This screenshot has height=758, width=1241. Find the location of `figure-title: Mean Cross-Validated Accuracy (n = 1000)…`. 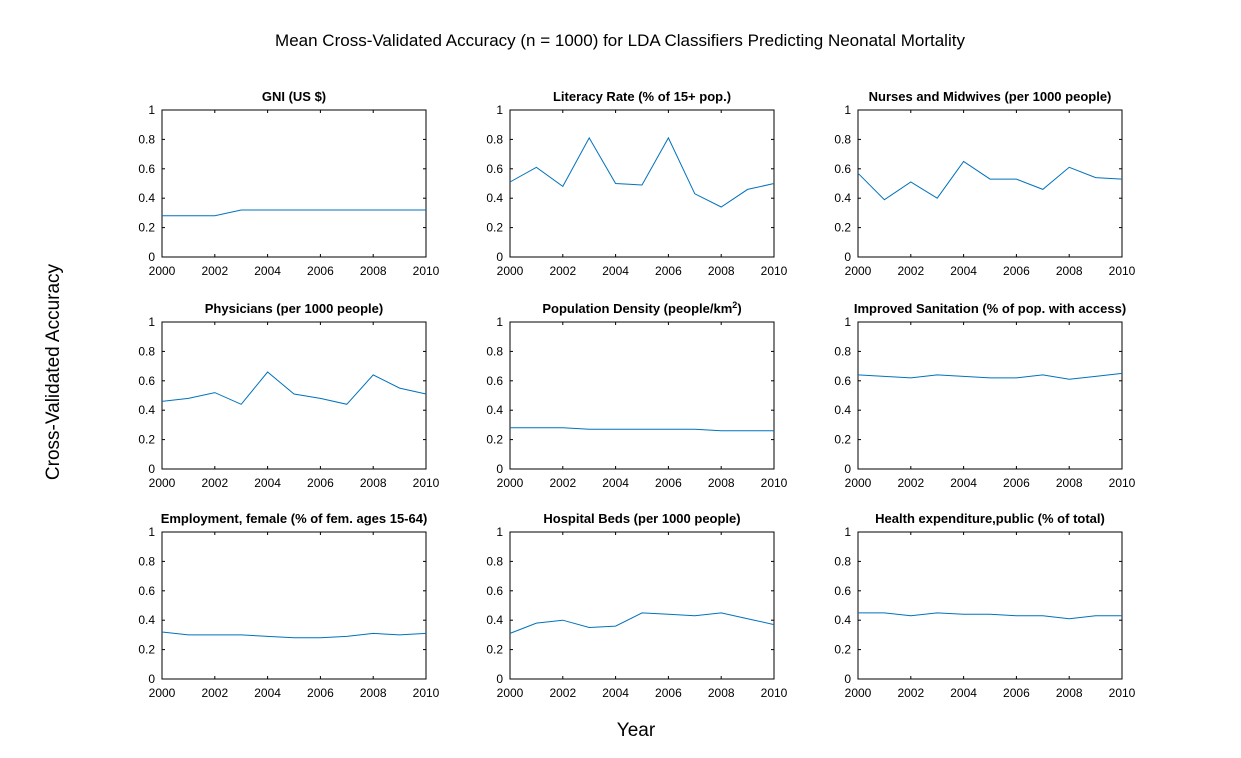

figure-title: Mean Cross-Validated Accuracy (n = 1000)… is located at coordinates (620, 40).